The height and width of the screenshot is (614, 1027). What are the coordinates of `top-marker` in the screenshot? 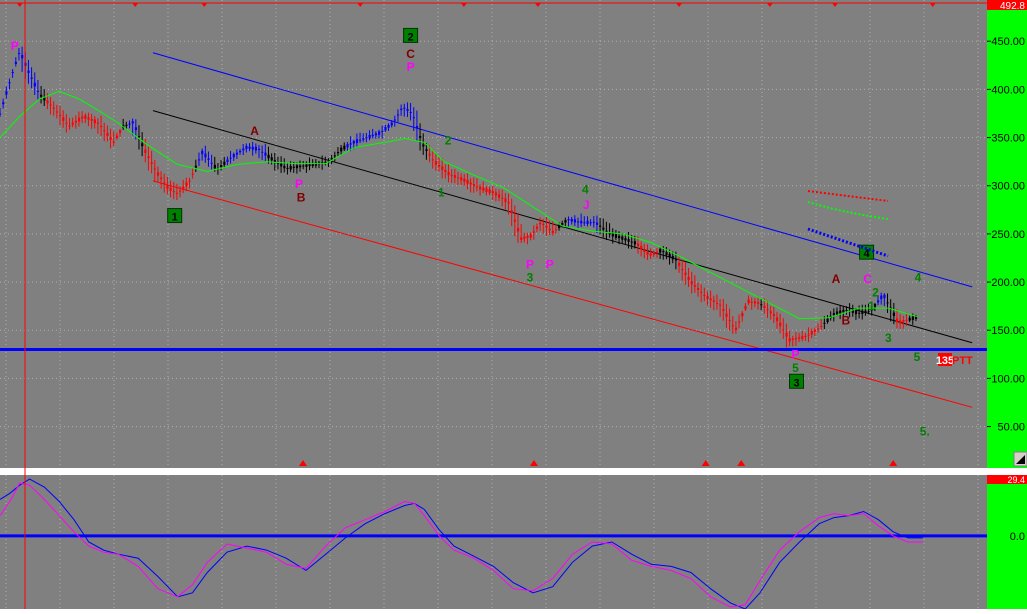 It's located at (360, 5).